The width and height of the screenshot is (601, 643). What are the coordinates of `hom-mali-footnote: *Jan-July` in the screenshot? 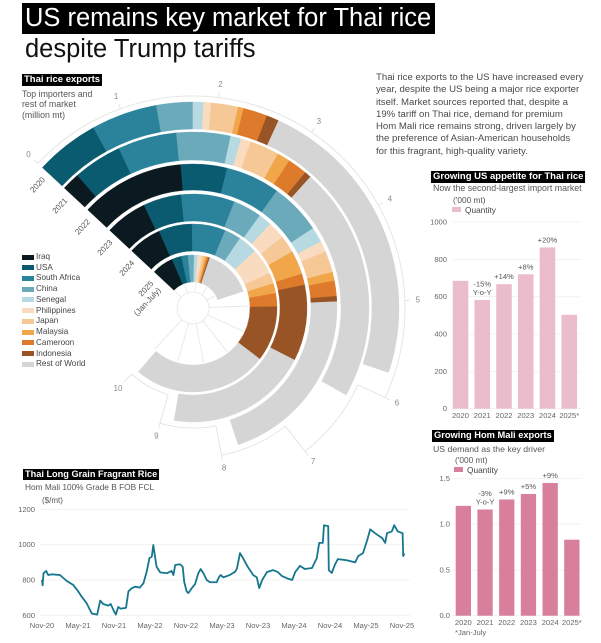 It's located at (471, 632).